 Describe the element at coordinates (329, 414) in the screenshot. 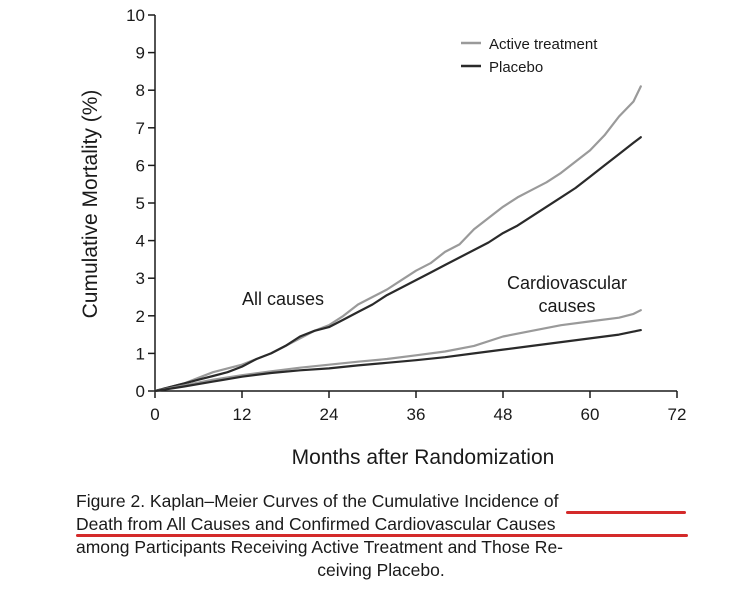

I see `x-tick-label: 24` at that location.